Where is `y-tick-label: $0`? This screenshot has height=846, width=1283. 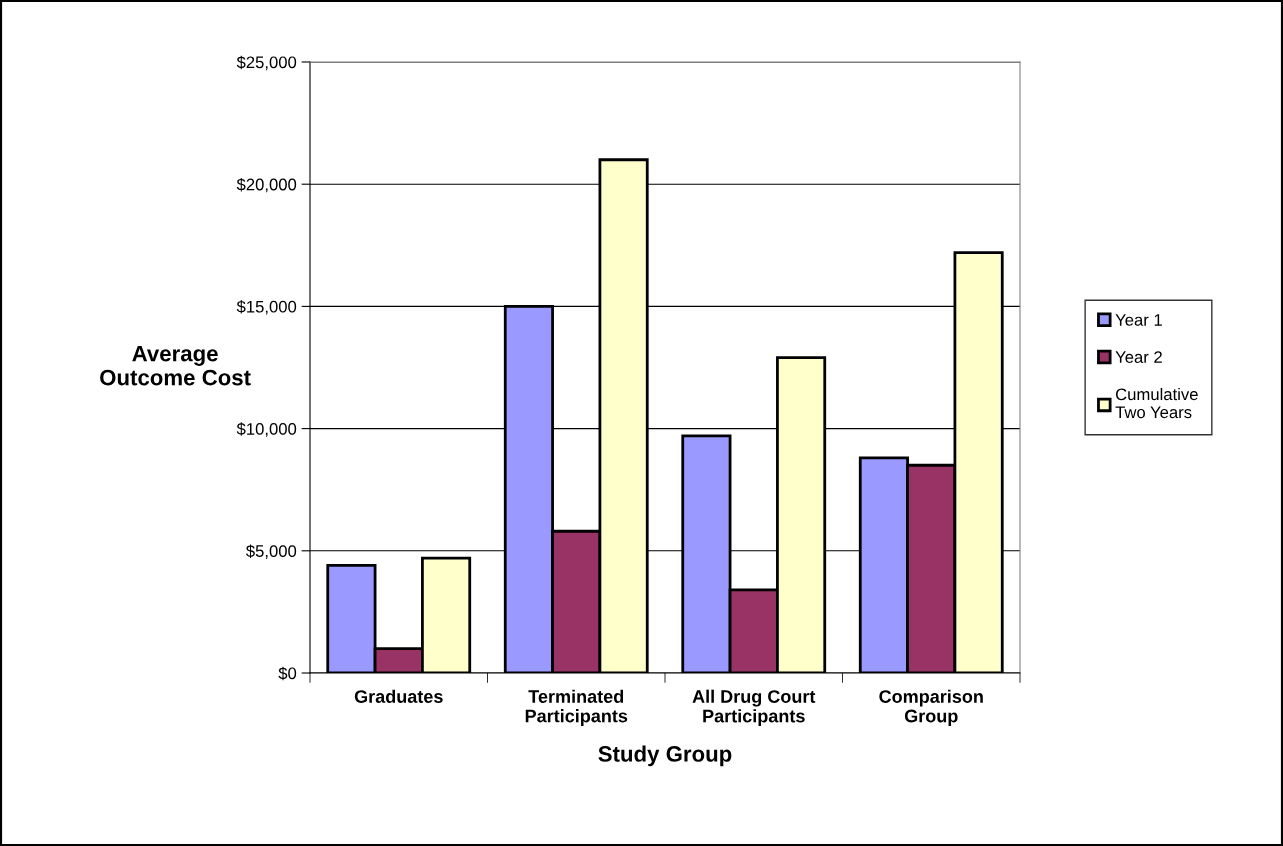
y-tick-label: $0 is located at coordinates (287, 673).